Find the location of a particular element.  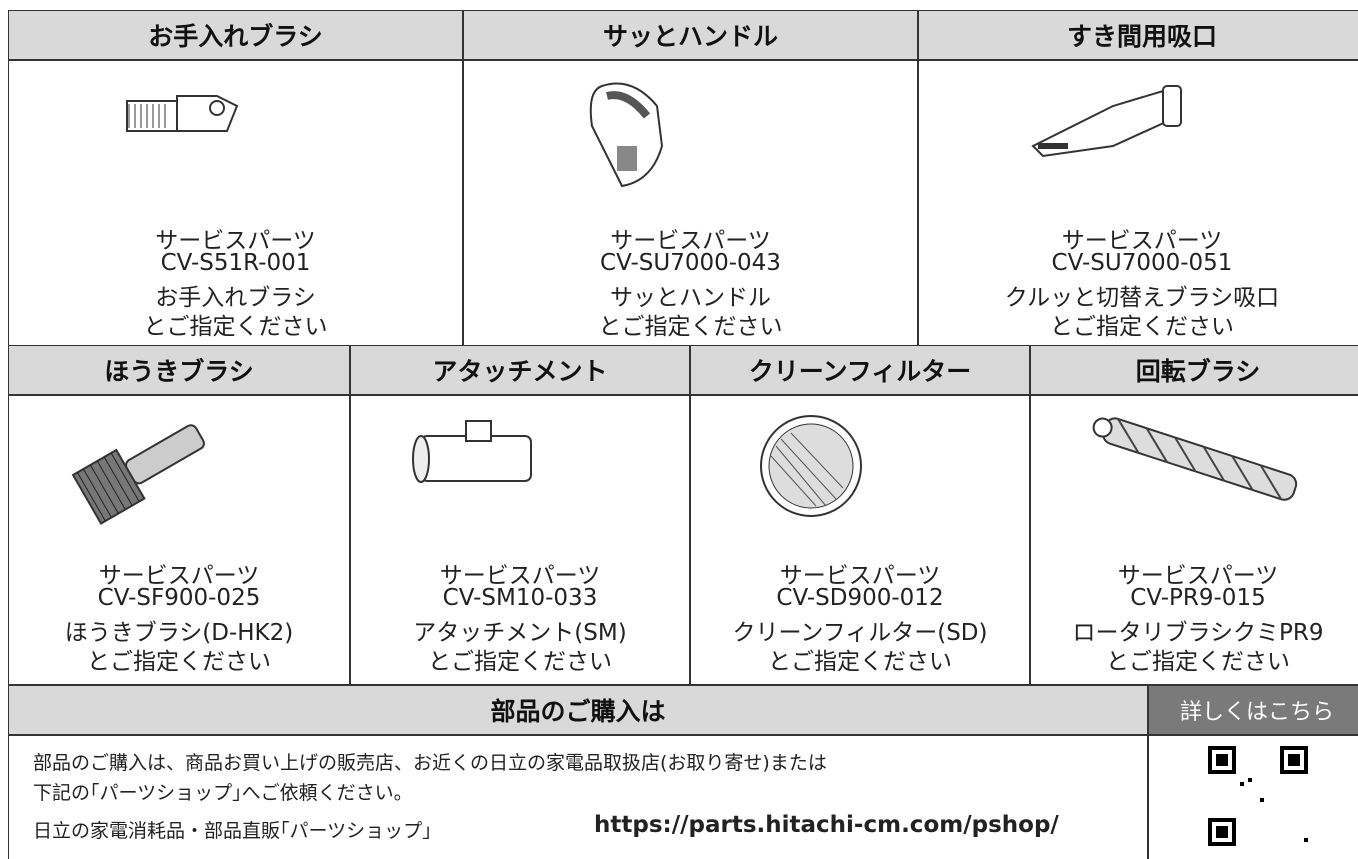

shop-label: 日立の家電消耗品・部品直販｢パーツショップ｣ is located at coordinates (232, 831).